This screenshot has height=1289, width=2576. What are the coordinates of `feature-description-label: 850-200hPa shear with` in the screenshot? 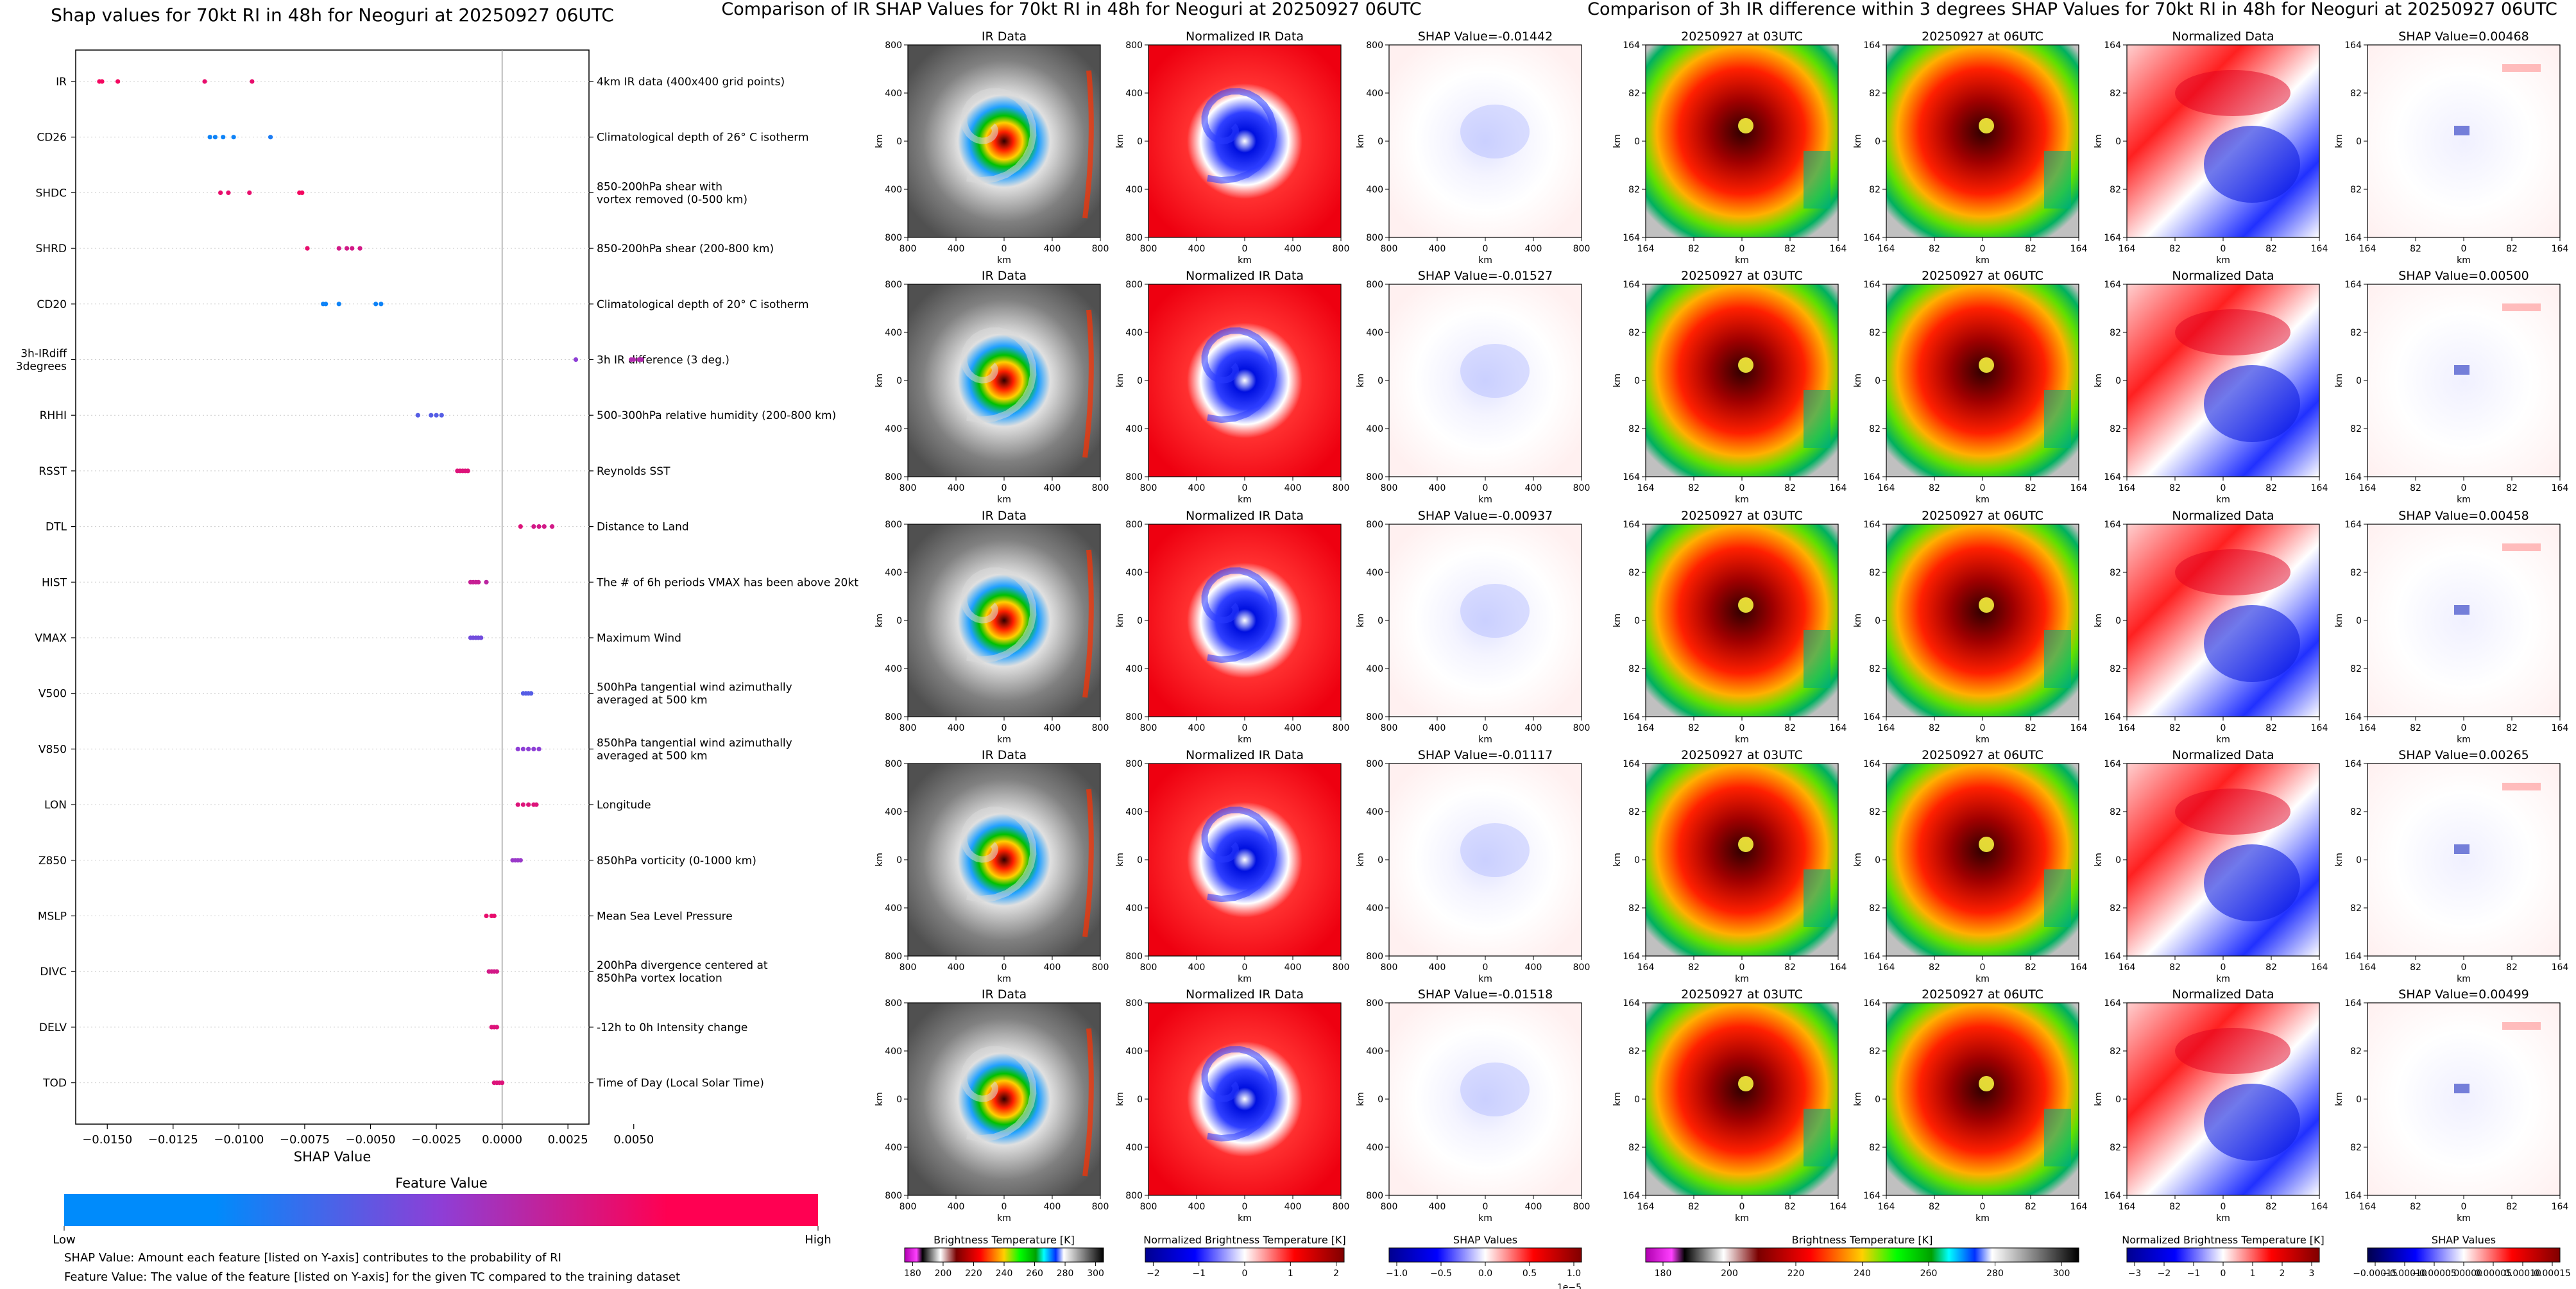 It's located at (659, 186).